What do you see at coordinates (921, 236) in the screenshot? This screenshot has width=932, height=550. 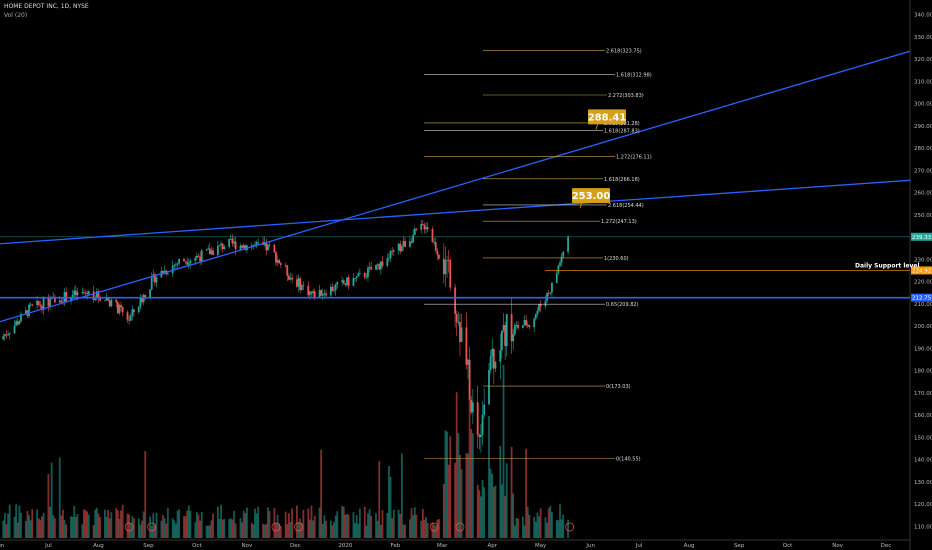 I see `price-axis-tag` at bounding box center [921, 236].